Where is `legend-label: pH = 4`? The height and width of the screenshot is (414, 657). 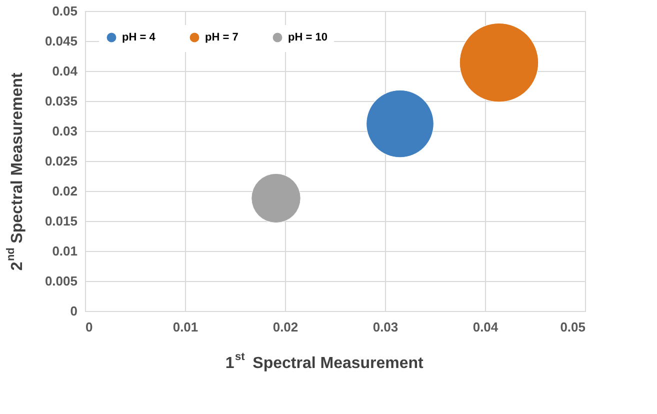 legend-label: pH = 4 is located at coordinates (139, 38).